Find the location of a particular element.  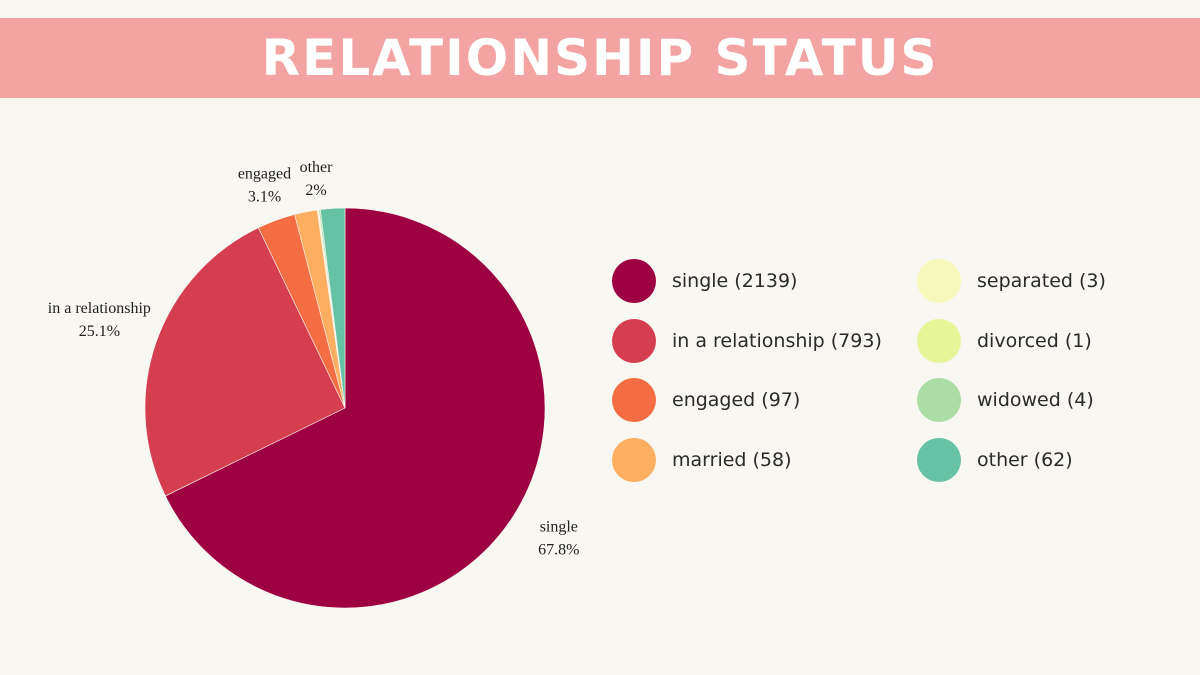

legend-label: in a relationship (793) is located at coordinates (777, 340).